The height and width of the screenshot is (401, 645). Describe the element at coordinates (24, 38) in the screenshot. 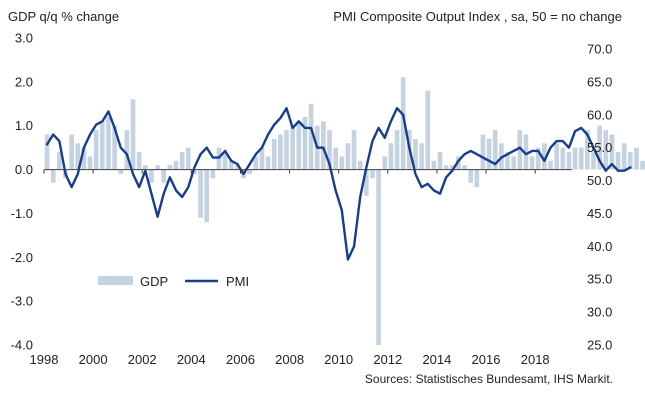

I see `left-tick-label: 3.0` at that location.